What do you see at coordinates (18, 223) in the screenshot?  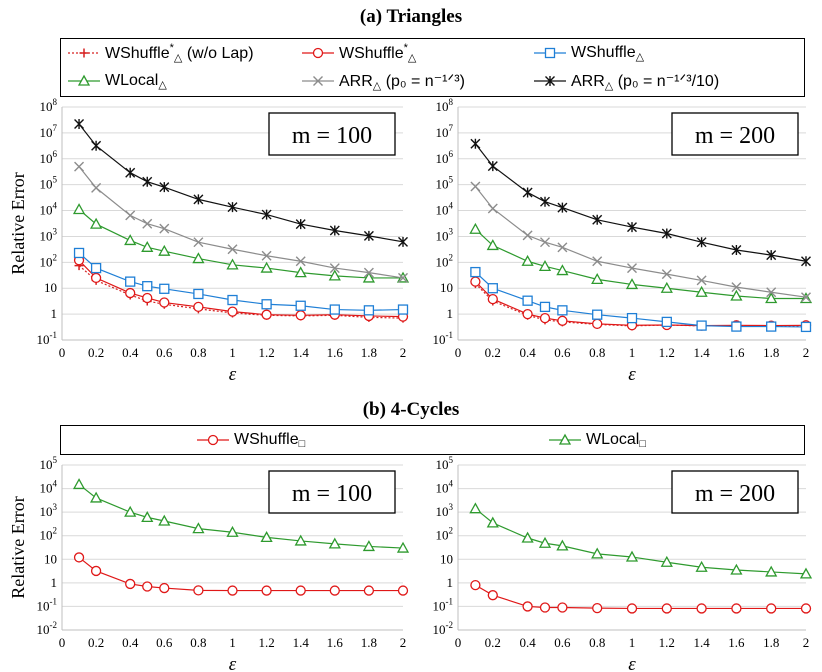 I see `y-axis-label: Relative Error` at bounding box center [18, 223].